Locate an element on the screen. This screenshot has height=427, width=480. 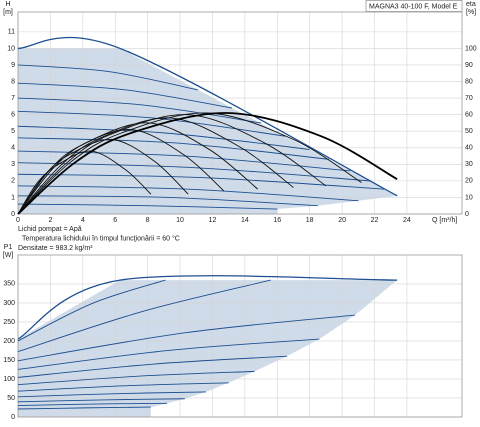
y2-axis-label: eta is located at coordinates (471, 4).